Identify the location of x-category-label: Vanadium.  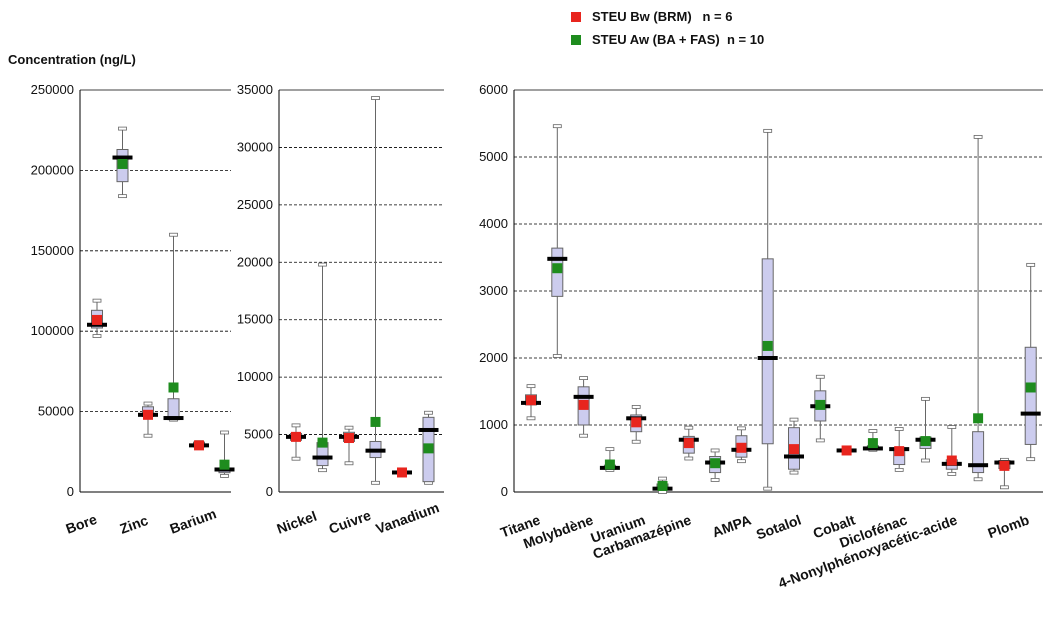
(408, 518).